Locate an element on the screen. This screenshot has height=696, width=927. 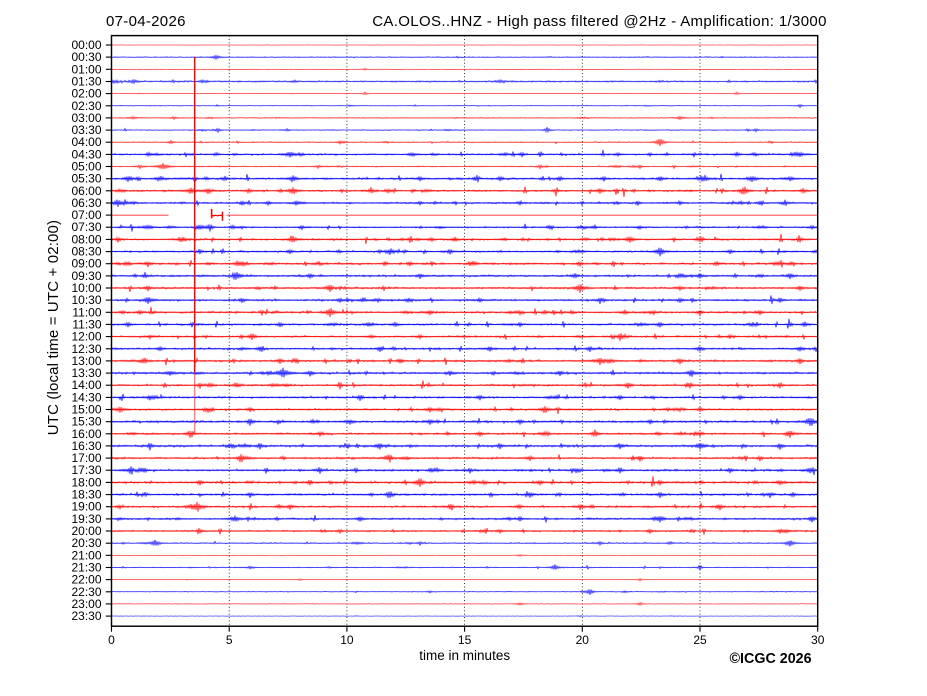
svg-text: 00:30 is located at coordinates (86, 57).